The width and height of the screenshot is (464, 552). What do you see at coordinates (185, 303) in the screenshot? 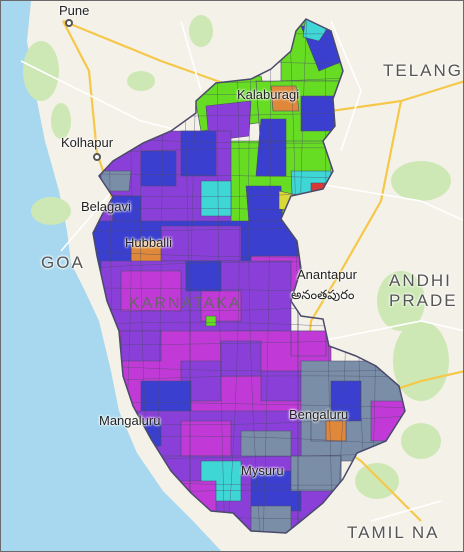
I see `label-karnataka: KARNATAKA` at bounding box center [185, 303].